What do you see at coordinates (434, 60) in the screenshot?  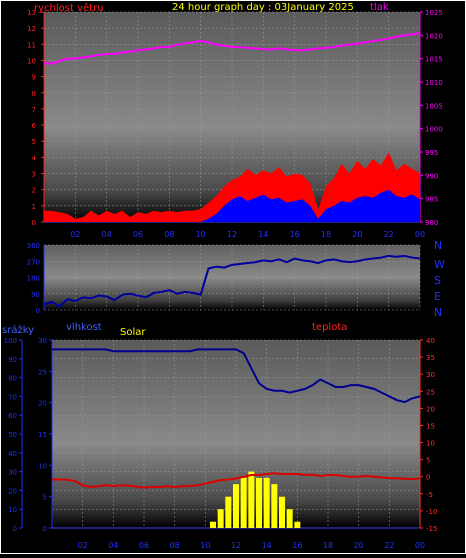 I see `pressure-tick-label: 1015` at bounding box center [434, 60].